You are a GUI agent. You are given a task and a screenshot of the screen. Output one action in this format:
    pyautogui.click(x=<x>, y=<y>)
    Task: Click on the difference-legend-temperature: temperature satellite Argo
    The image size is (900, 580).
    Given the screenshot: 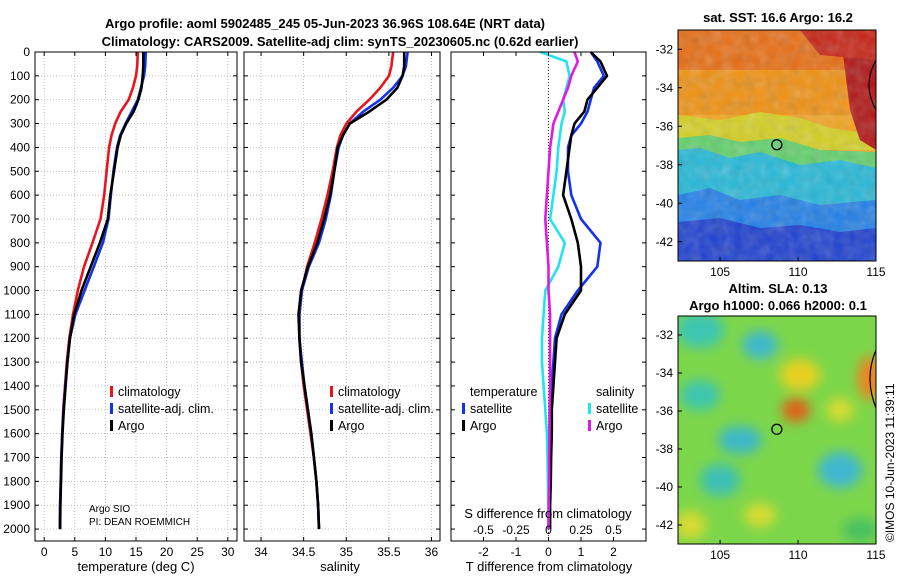 What is the action you would take?
    pyautogui.click(x=499, y=409)
    